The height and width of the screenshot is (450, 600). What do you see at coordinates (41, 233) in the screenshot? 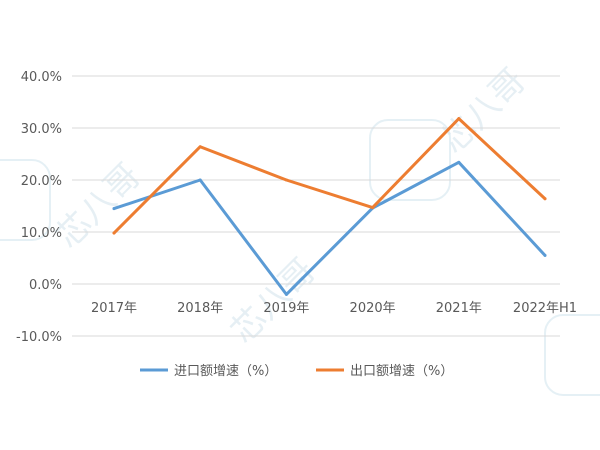
I see `y-tick-label: 10.0%` at bounding box center [41, 233].